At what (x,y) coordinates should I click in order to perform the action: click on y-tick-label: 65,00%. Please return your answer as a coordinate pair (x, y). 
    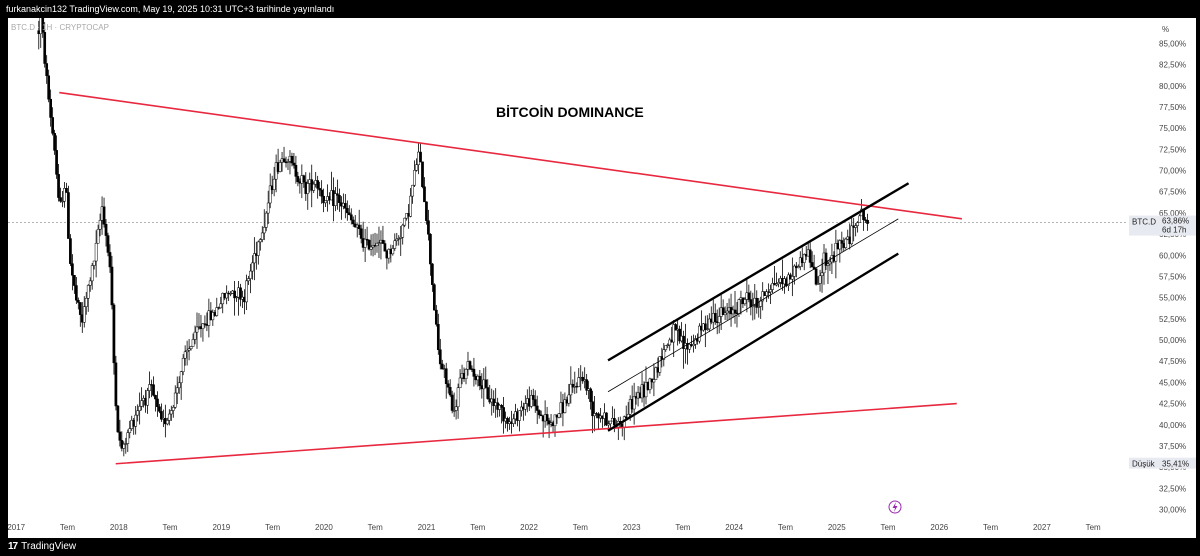
    Looking at the image, I should click on (1172, 213).